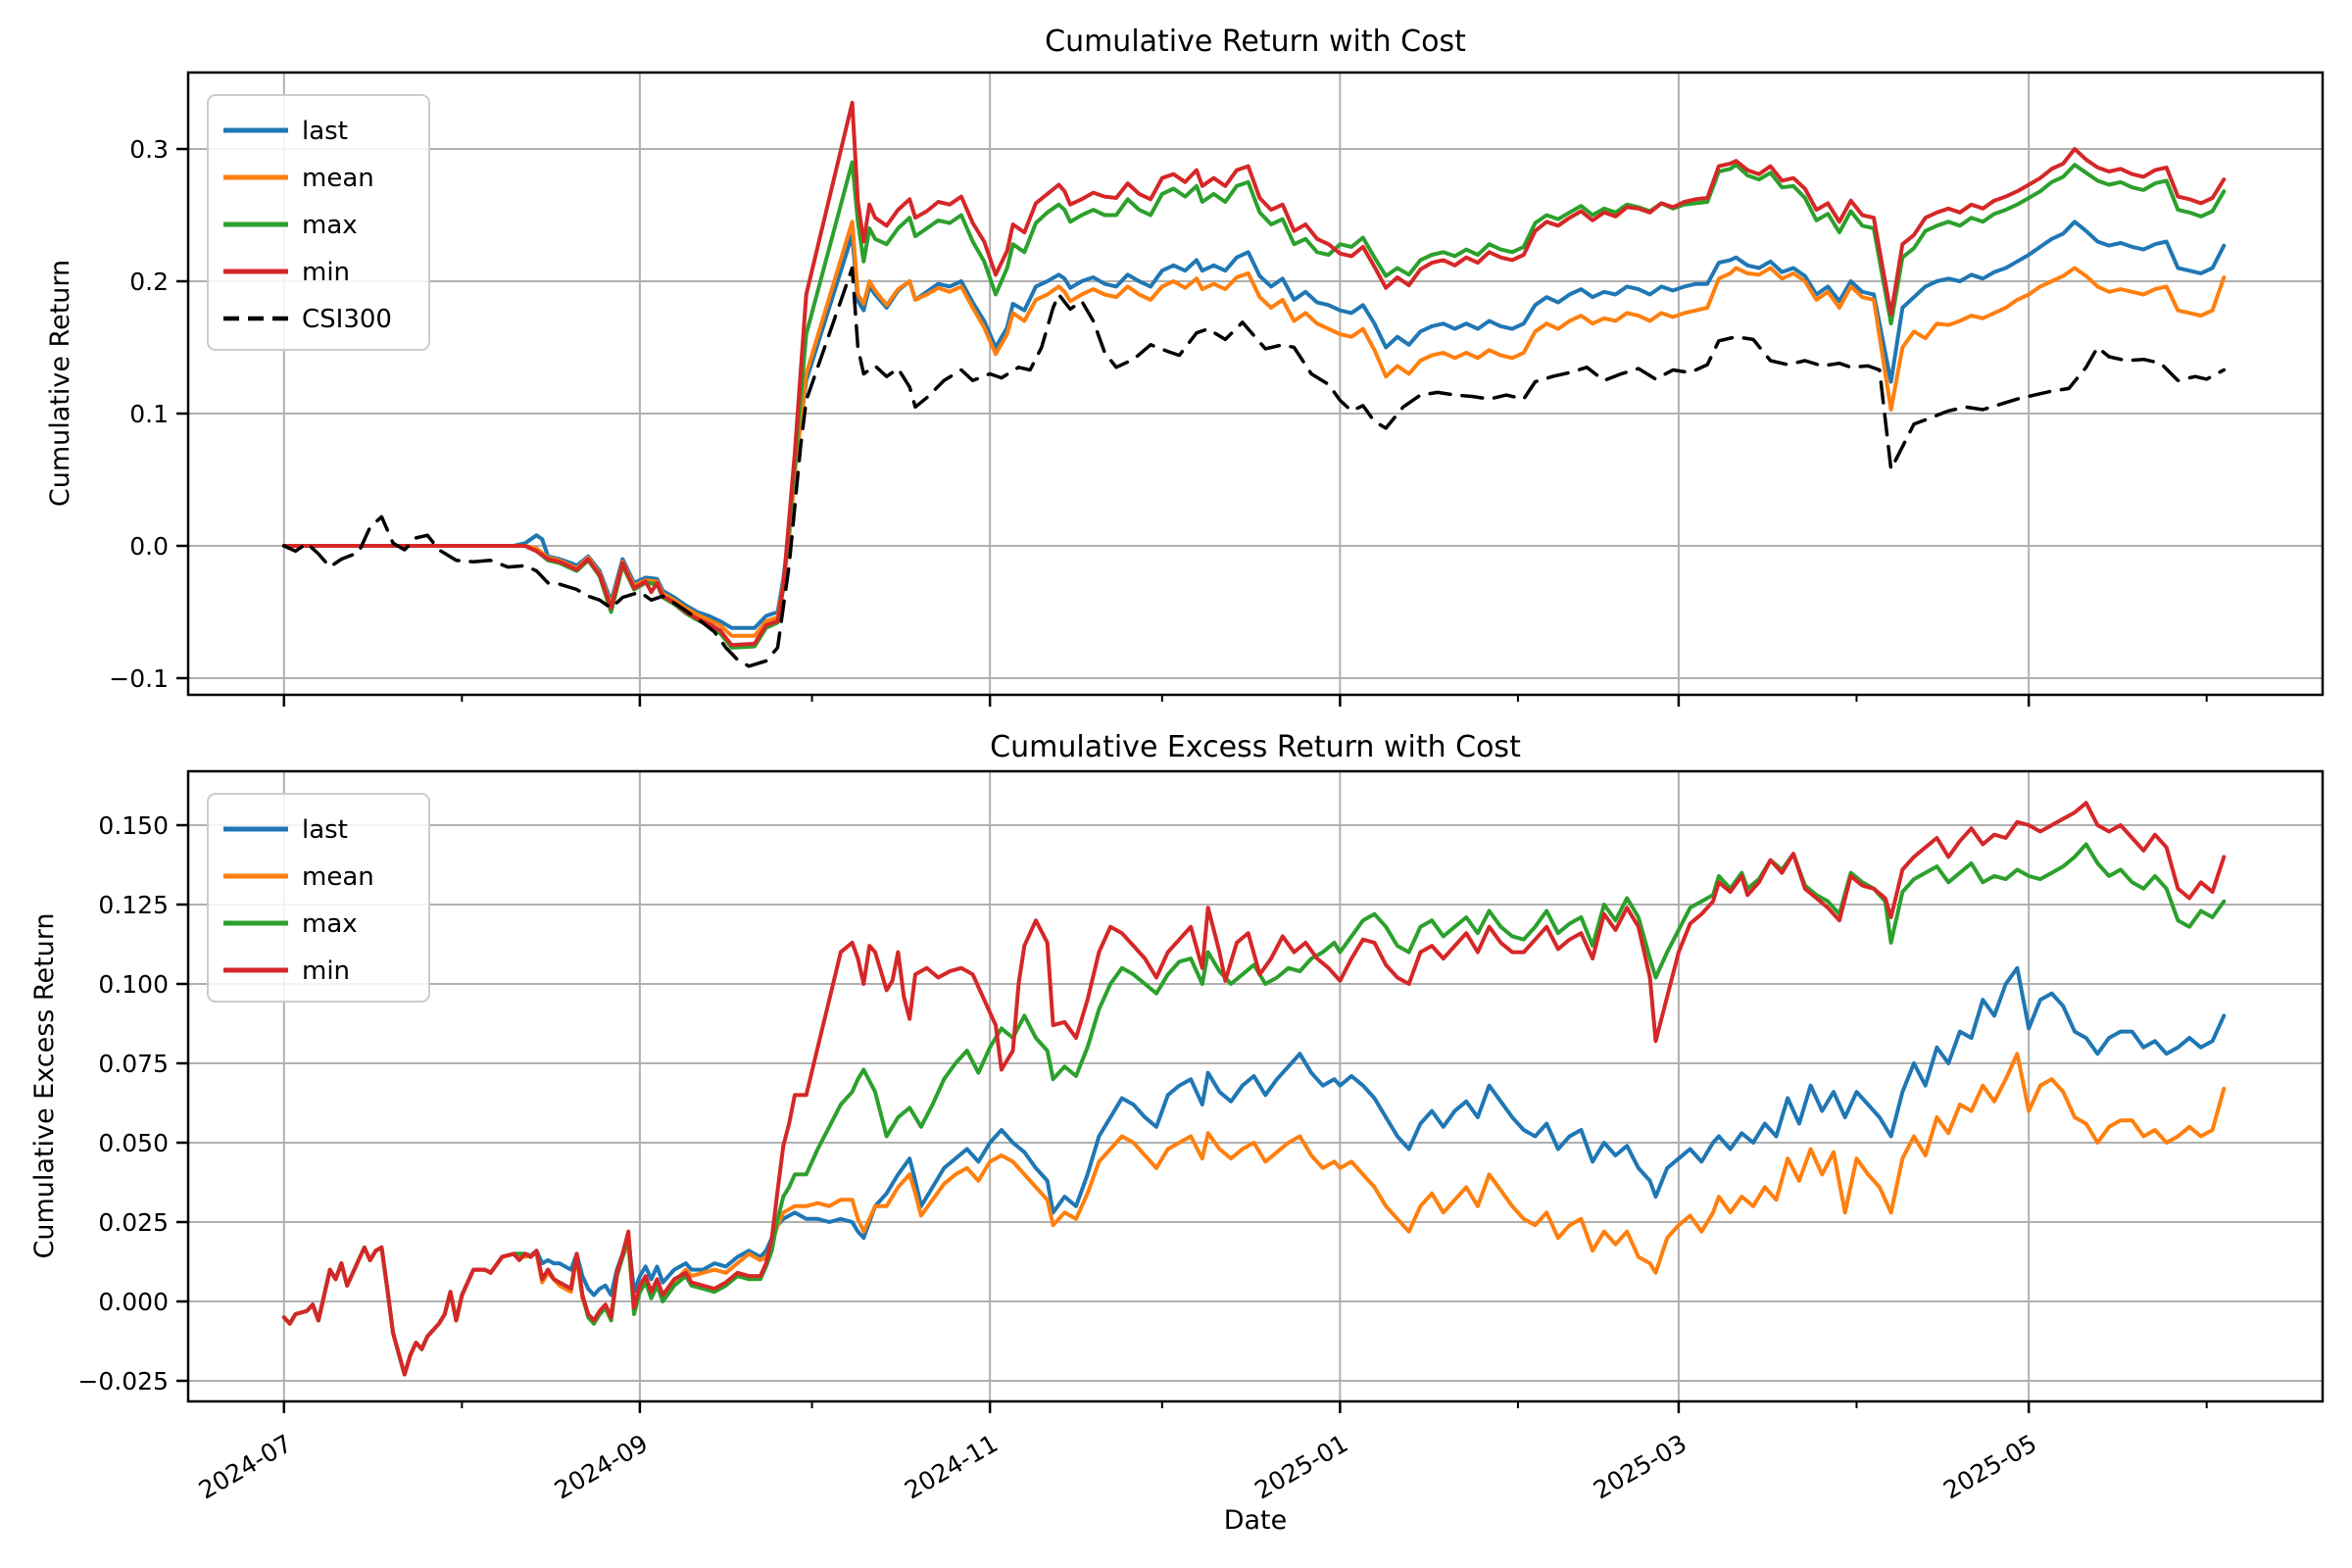  Describe the element at coordinates (133, 984) in the screenshot. I see `y-tick-label: 0.100` at that location.